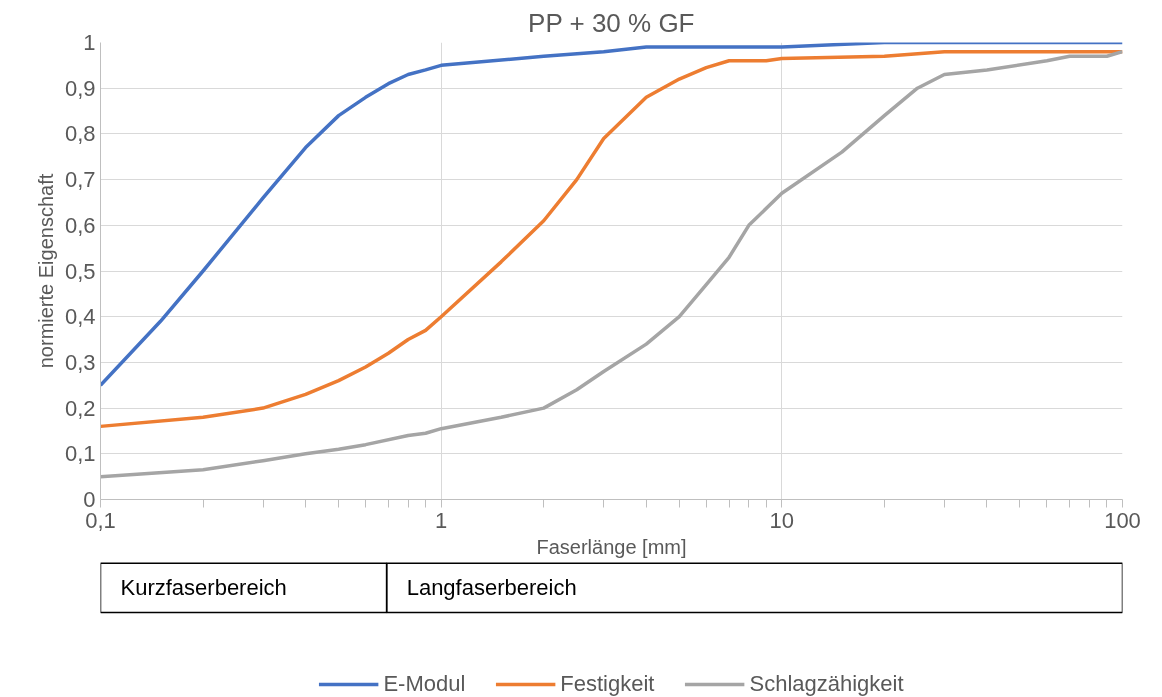  What do you see at coordinates (80, 134) in the screenshot?
I see `y-tick-label: 0,8` at bounding box center [80, 134].